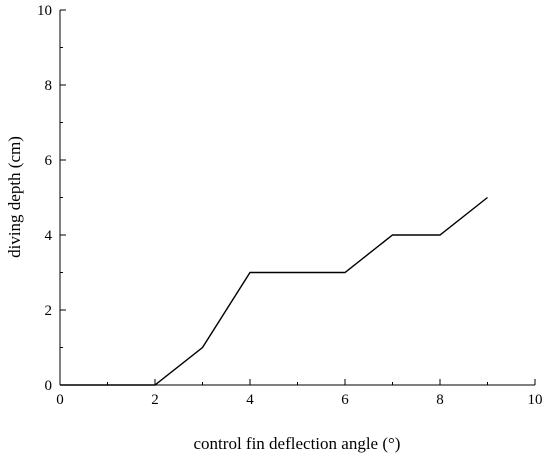 Image resolution: width=550 pixels, height=462 pixels. What do you see at coordinates (49, 236) in the screenshot?
I see `y-tick-label: 4` at bounding box center [49, 236].